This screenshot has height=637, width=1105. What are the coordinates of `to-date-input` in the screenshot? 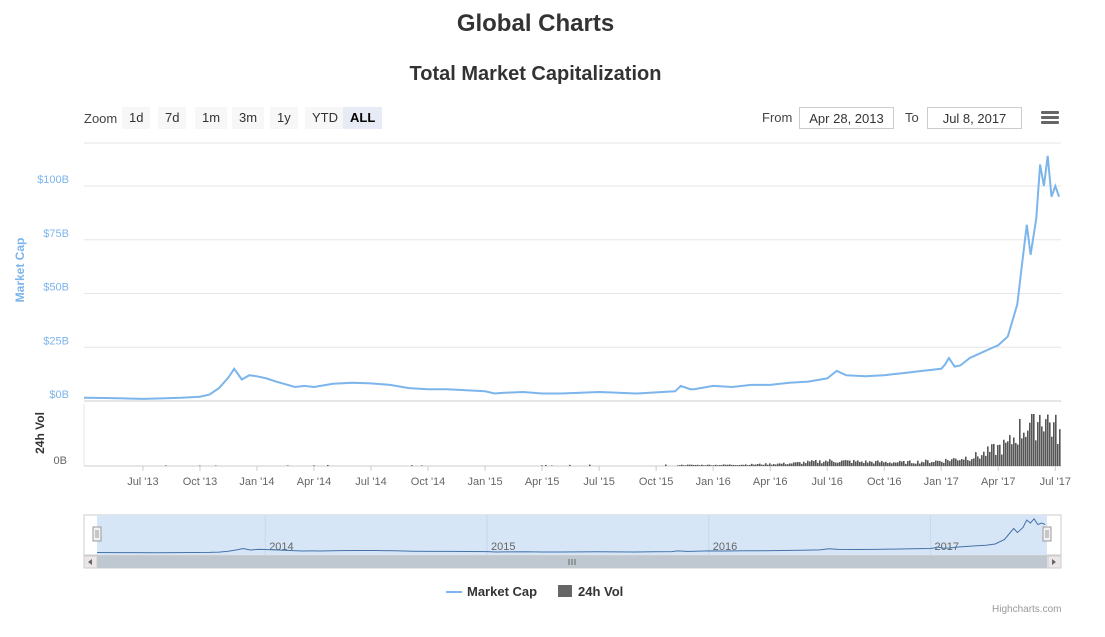 It's located at (974, 118).